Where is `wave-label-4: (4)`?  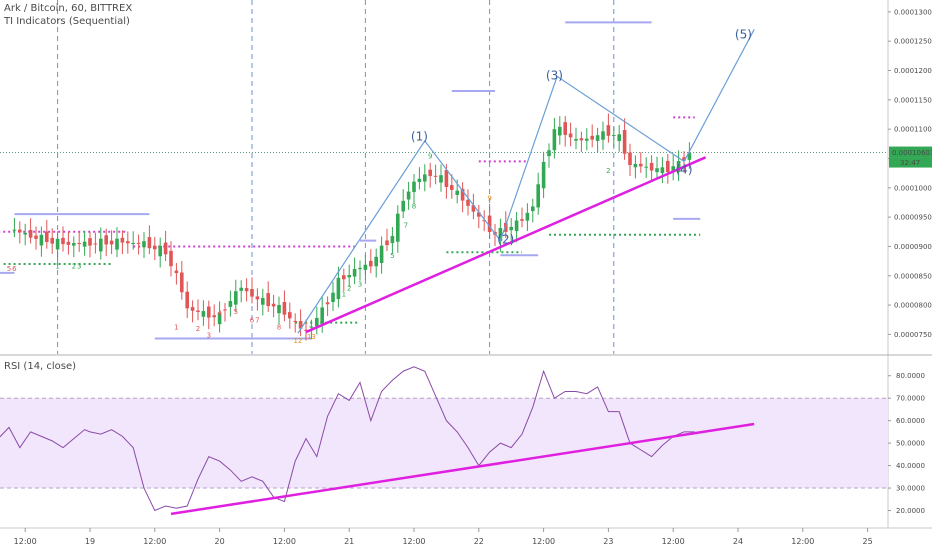 wave-label-4: (4) is located at coordinates (684, 170).